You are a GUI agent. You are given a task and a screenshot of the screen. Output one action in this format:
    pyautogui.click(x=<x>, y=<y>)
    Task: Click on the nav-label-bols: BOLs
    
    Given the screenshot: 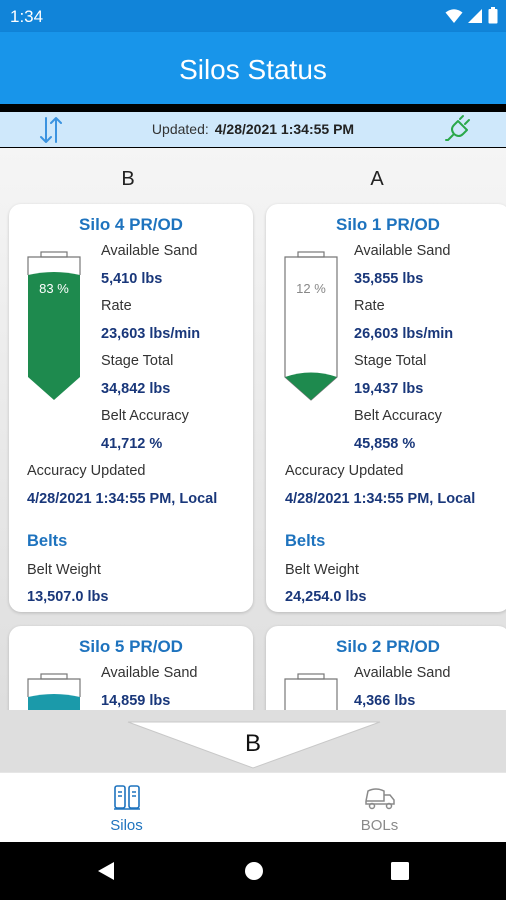 What is the action you would take?
    pyautogui.click(x=379, y=825)
    